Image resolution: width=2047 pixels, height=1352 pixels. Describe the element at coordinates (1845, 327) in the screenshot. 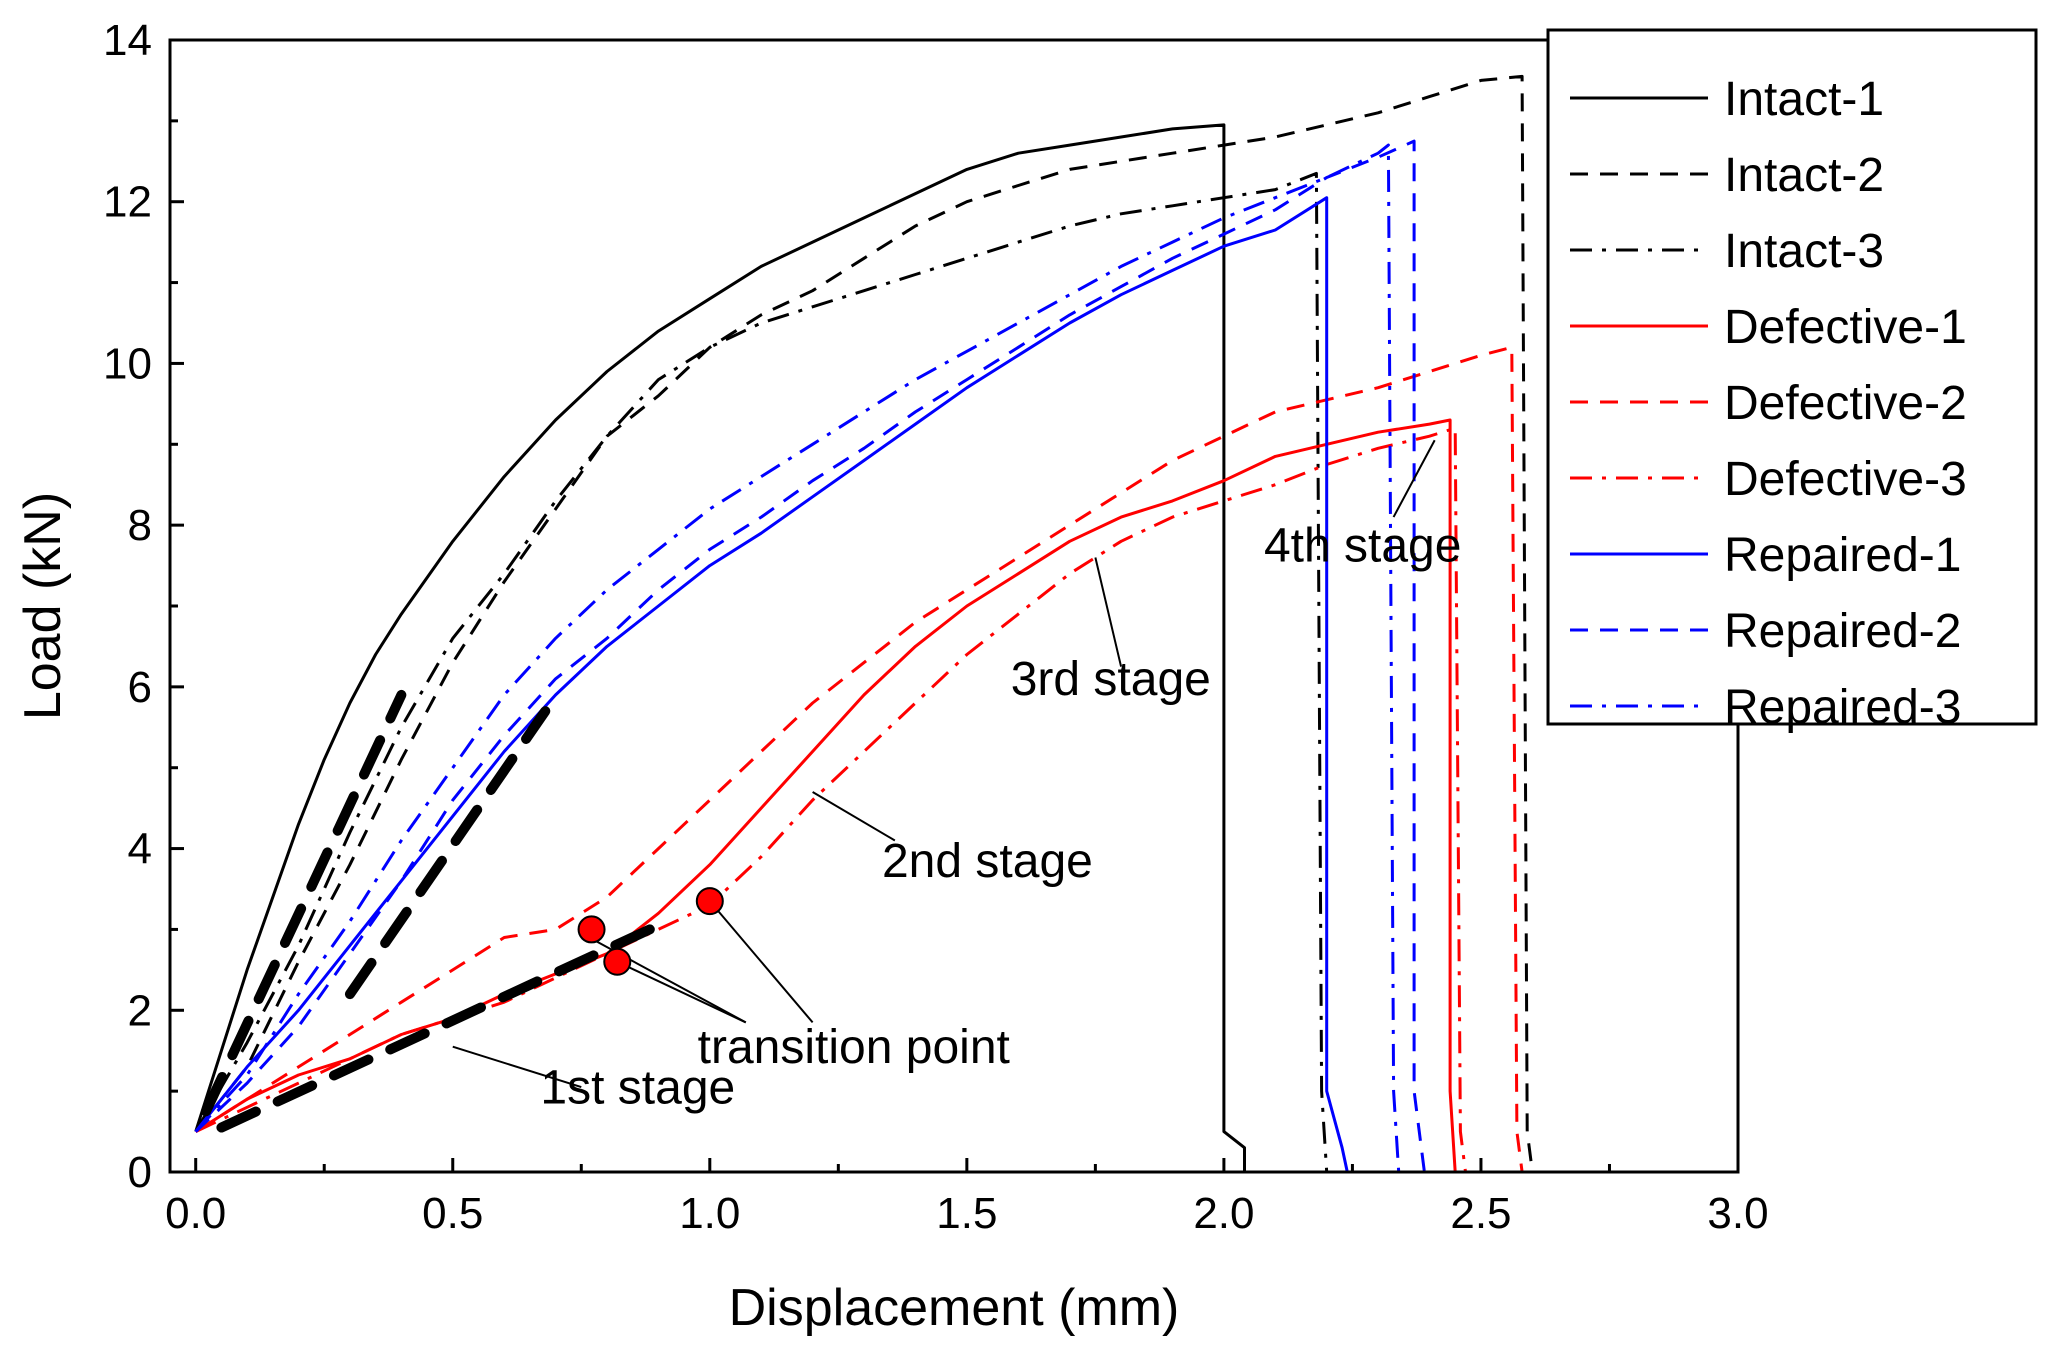

I see `legend-label-defective-1: Defective-1` at that location.